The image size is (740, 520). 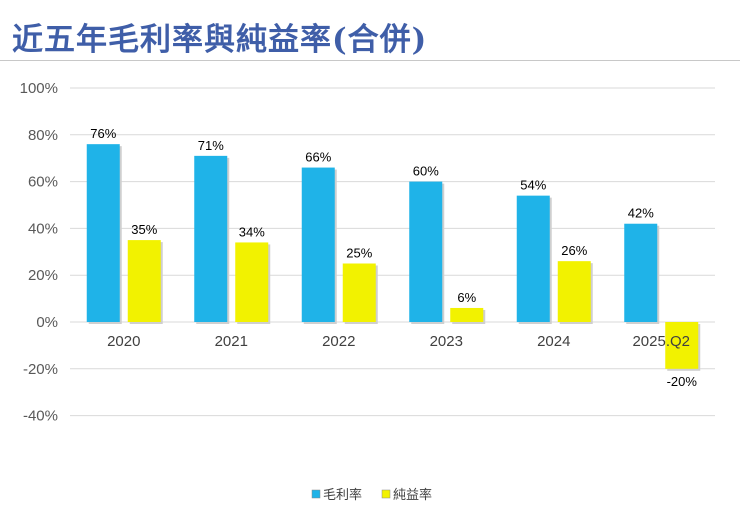 What do you see at coordinates (220, 40) in the screenshot?
I see `page-title: 近五年毛利率與純益率(合併)` at bounding box center [220, 40].